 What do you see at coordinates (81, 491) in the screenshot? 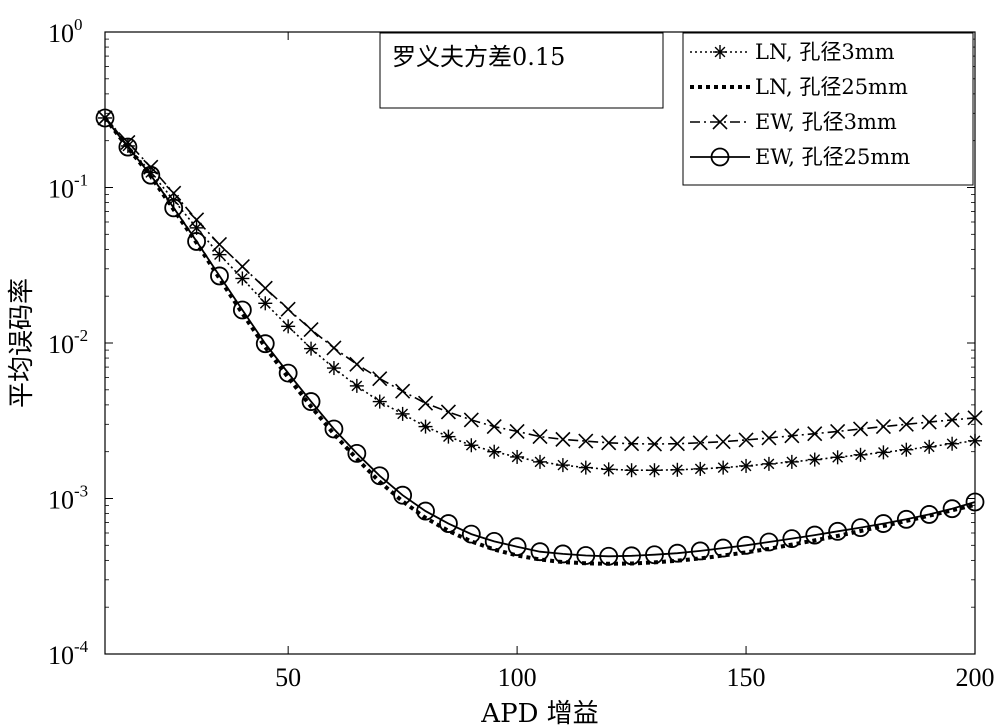
I see `y-tick-exponent: -3` at bounding box center [81, 491].